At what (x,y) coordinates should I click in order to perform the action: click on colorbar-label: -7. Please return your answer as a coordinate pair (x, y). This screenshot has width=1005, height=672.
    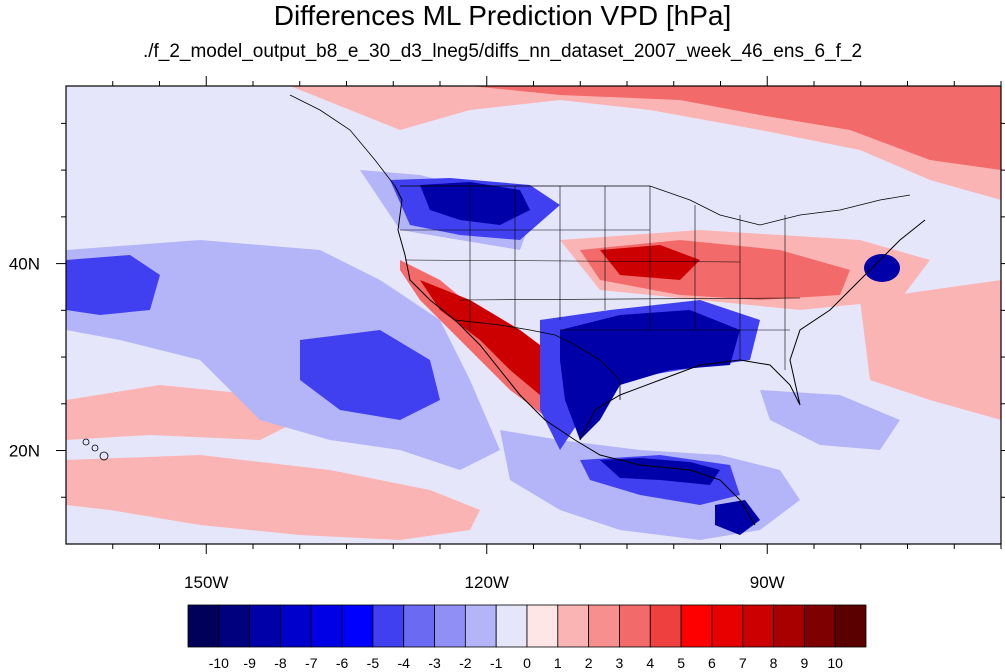
    Looking at the image, I should click on (311, 663).